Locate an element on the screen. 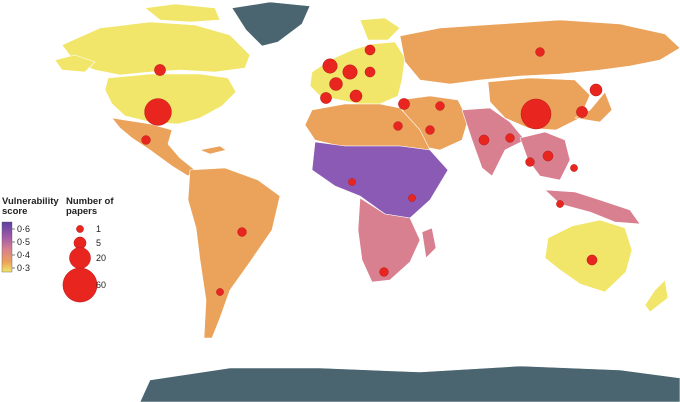  size-label-20: 20 is located at coordinates (101, 258).